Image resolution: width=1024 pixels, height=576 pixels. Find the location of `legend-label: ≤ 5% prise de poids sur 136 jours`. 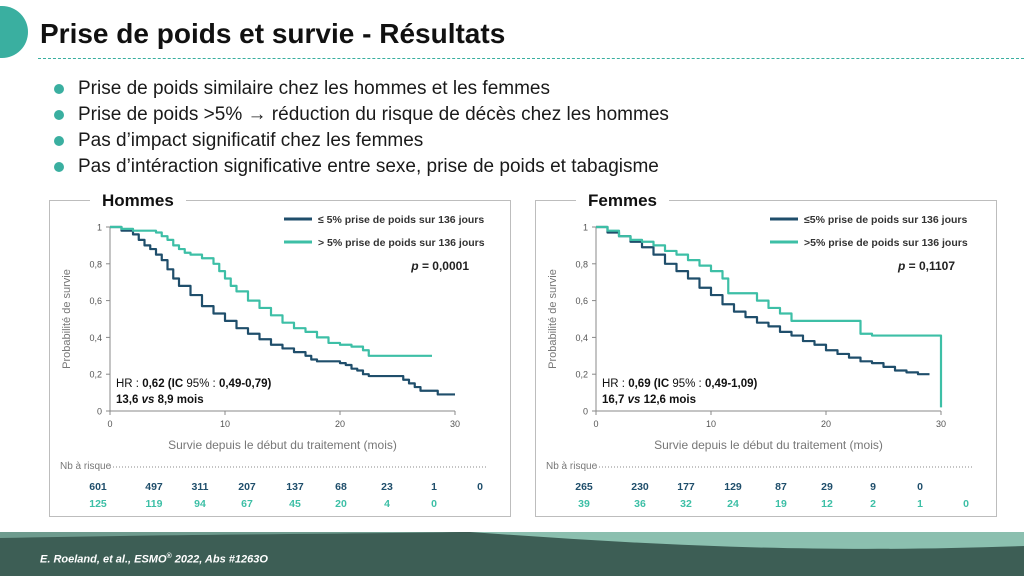

legend-label: ≤ 5% prise de poids sur 136 jours is located at coordinates (401, 220).